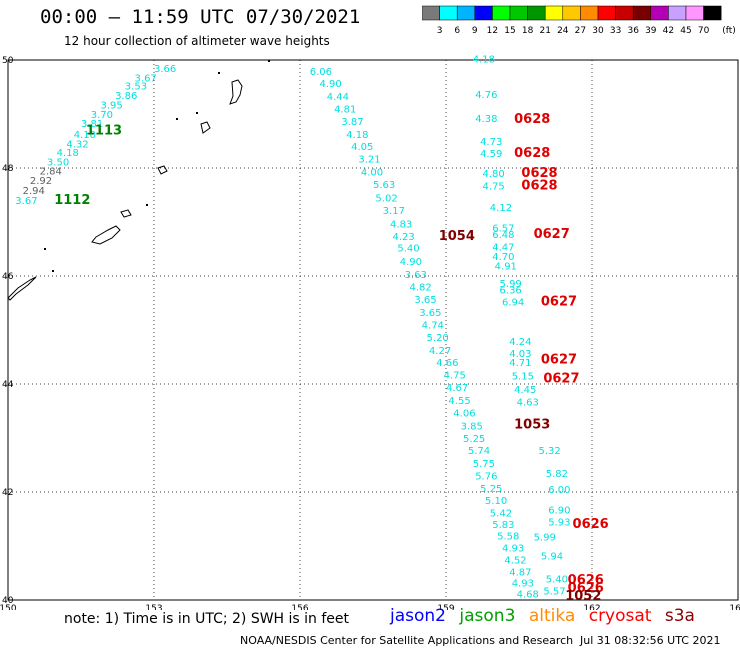 Image resolution: width=740 pixels, height=650 pixels. Describe the element at coordinates (479, 451) in the screenshot. I see `wave-height-value: 5.74` at that location.